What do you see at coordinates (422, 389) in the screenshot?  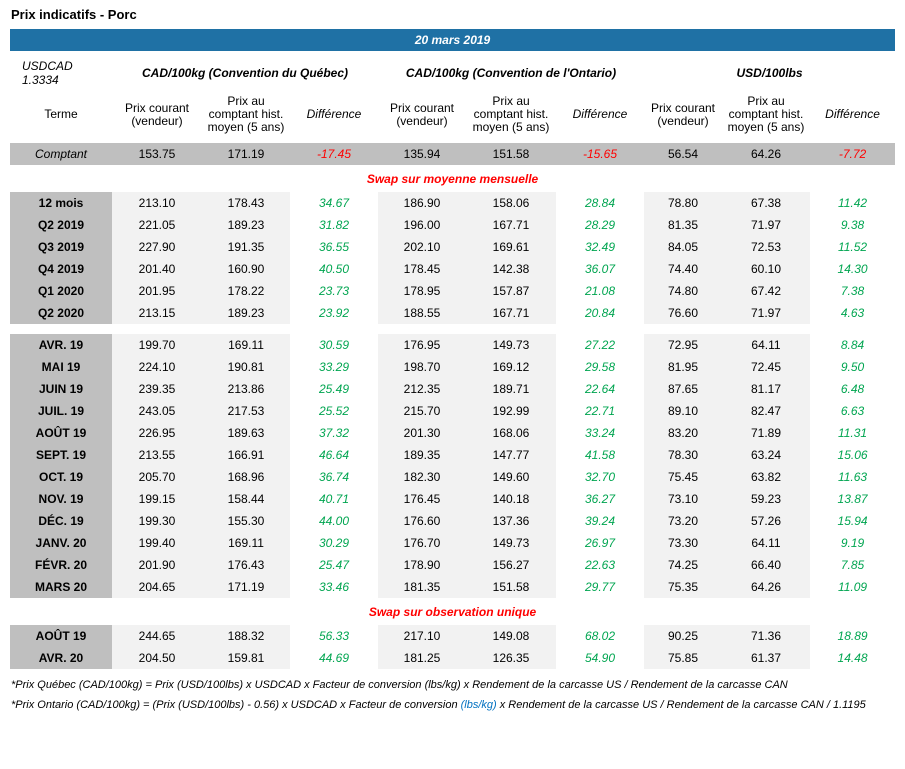 I see `price-cell: 212.35` at bounding box center [422, 389].